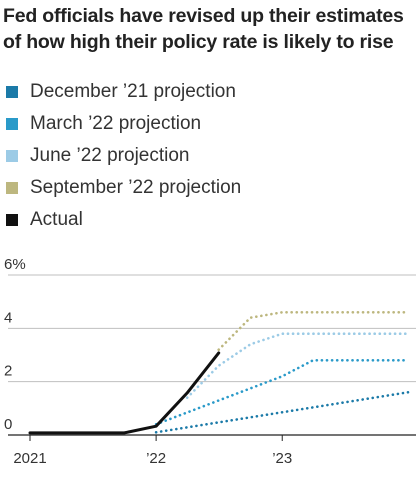  Describe the element at coordinates (282, 458) in the screenshot. I see `x-tick-label: ’23` at that location.